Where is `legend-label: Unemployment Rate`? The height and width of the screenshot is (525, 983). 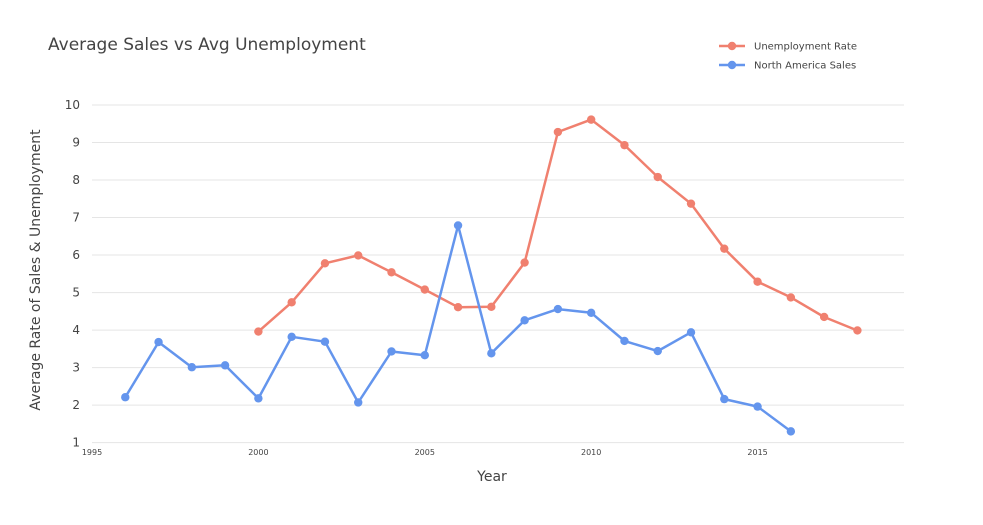 legend-label: Unemployment Rate is located at coordinates (805, 47).